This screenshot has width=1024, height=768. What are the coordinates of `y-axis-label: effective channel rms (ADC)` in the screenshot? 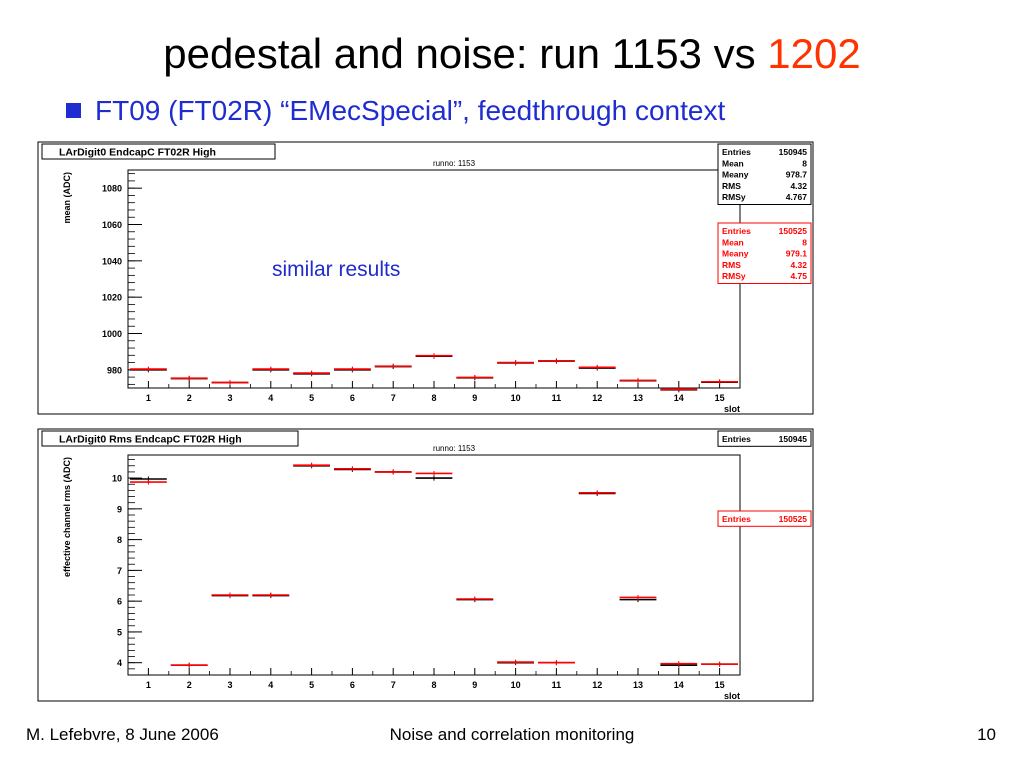 It's located at (67, 517).